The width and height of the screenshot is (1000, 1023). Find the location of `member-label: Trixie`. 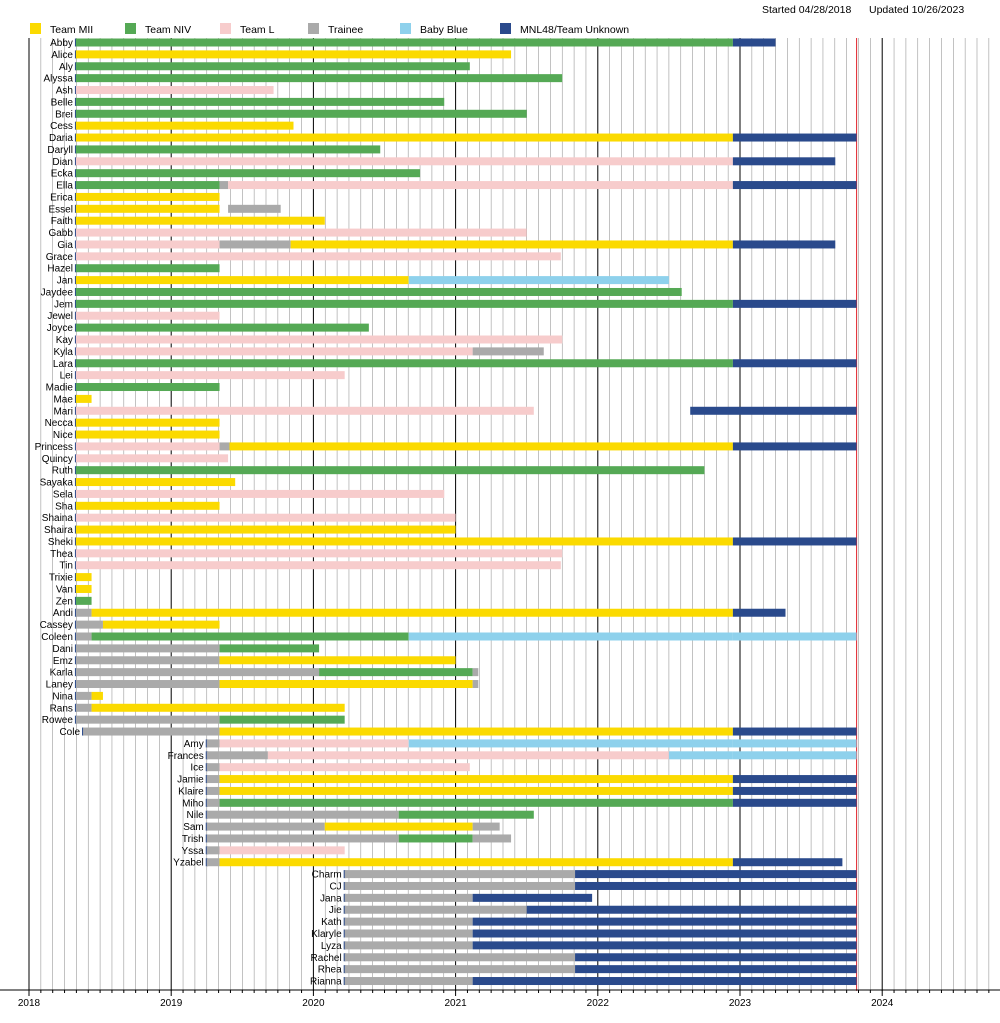

member-label: Trixie is located at coordinates (61, 578).